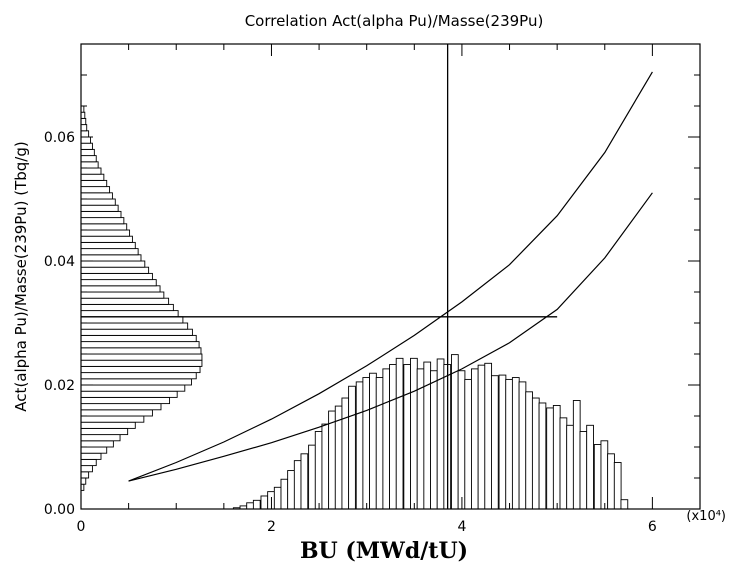 The image size is (730, 575). Describe the element at coordinates (706, 516) in the screenshot. I see `x-axis-exponent-label: (x10⁴)` at that location.